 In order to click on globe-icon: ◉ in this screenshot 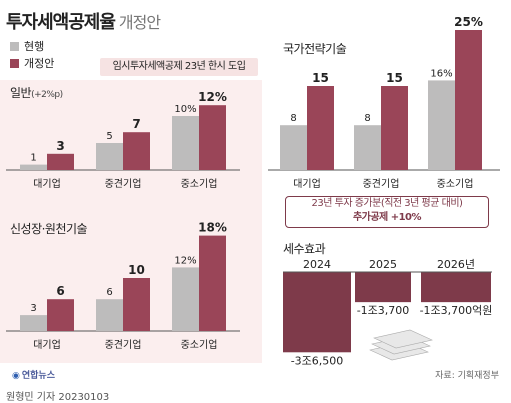, I will do `click(16, 376)`.